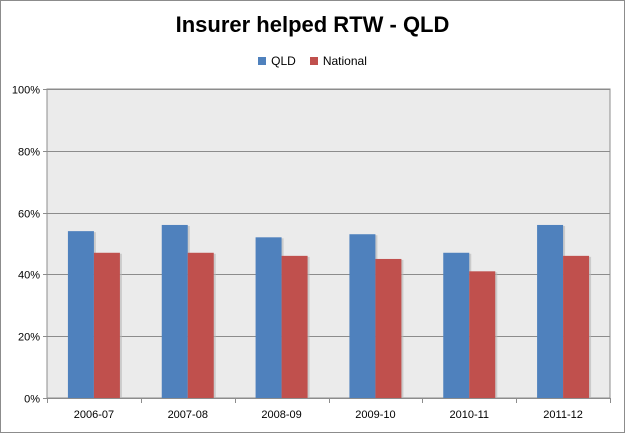 The image size is (625, 433). What do you see at coordinates (312, 24) in the screenshot?
I see `chart-title: Insurer helped RTW - QLD` at bounding box center [312, 24].